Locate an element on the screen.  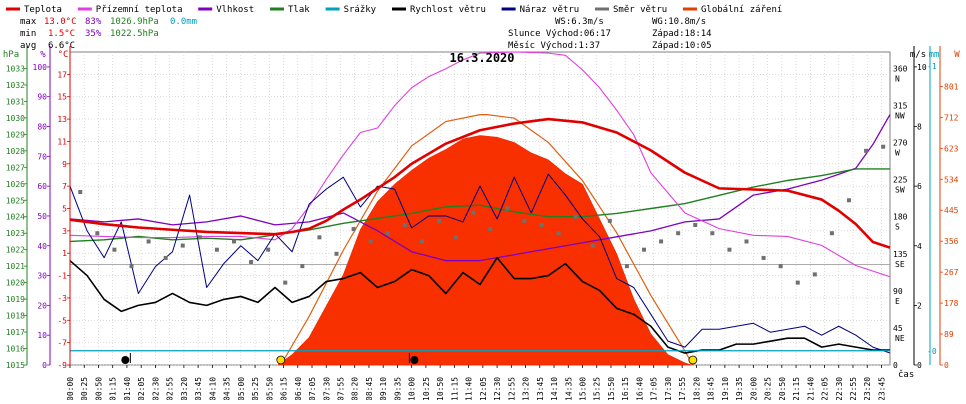
sunset-text: Západ:18:14 is located at coordinates (682, 34).